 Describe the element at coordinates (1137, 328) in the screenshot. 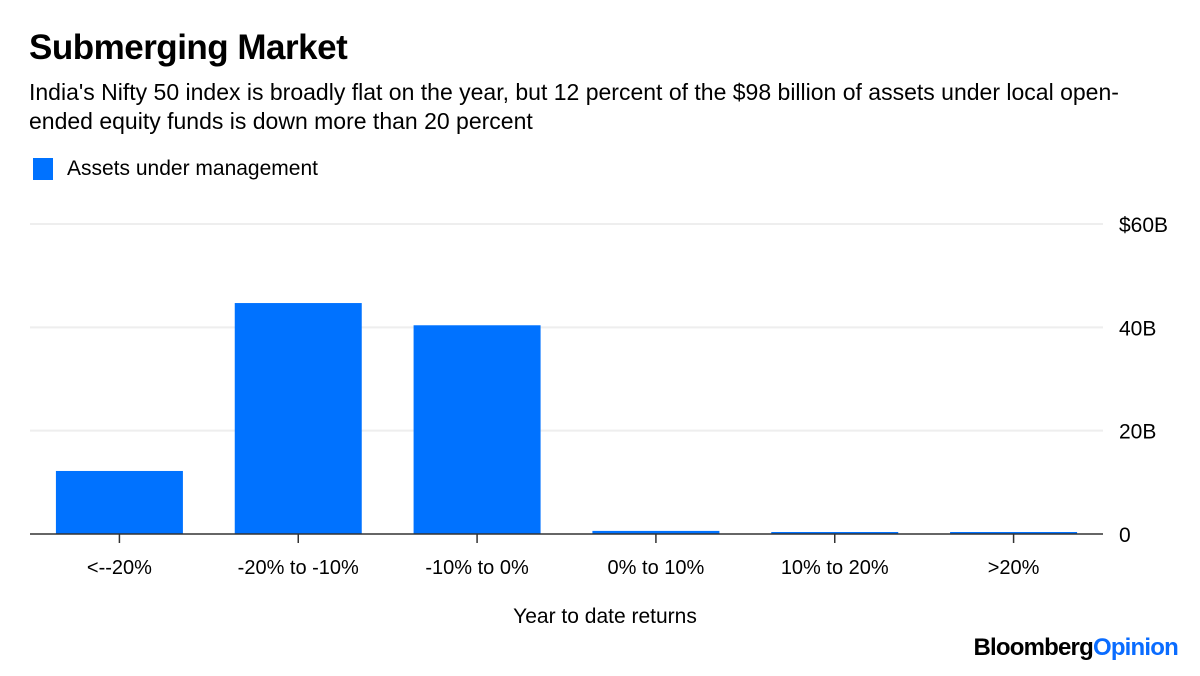

I see `y-tick-label: 40B` at that location.